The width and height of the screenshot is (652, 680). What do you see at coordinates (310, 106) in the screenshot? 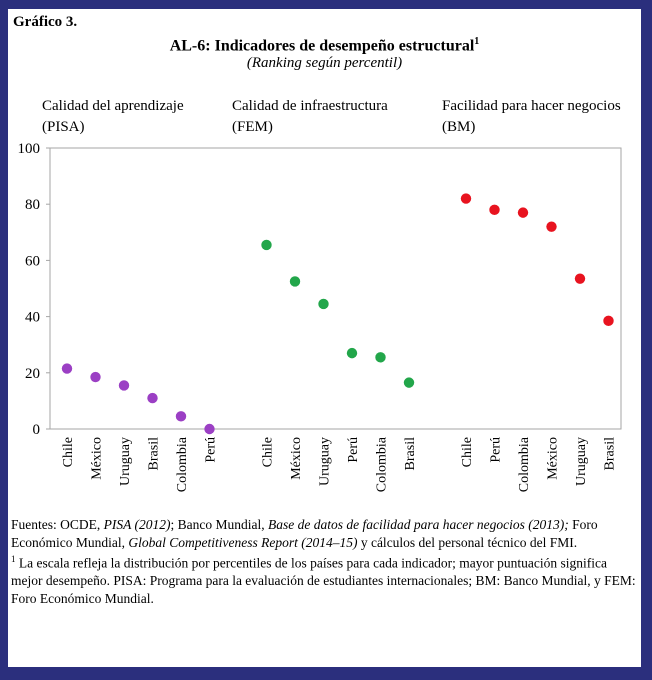
I see `panel-title: Calidad de infraestructura` at bounding box center [310, 106].